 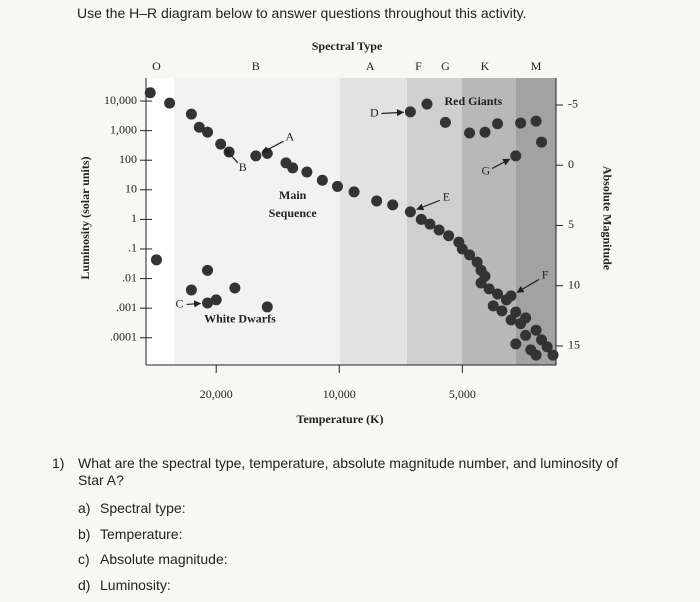 I want to click on annotation-label: F, so click(x=545, y=275).